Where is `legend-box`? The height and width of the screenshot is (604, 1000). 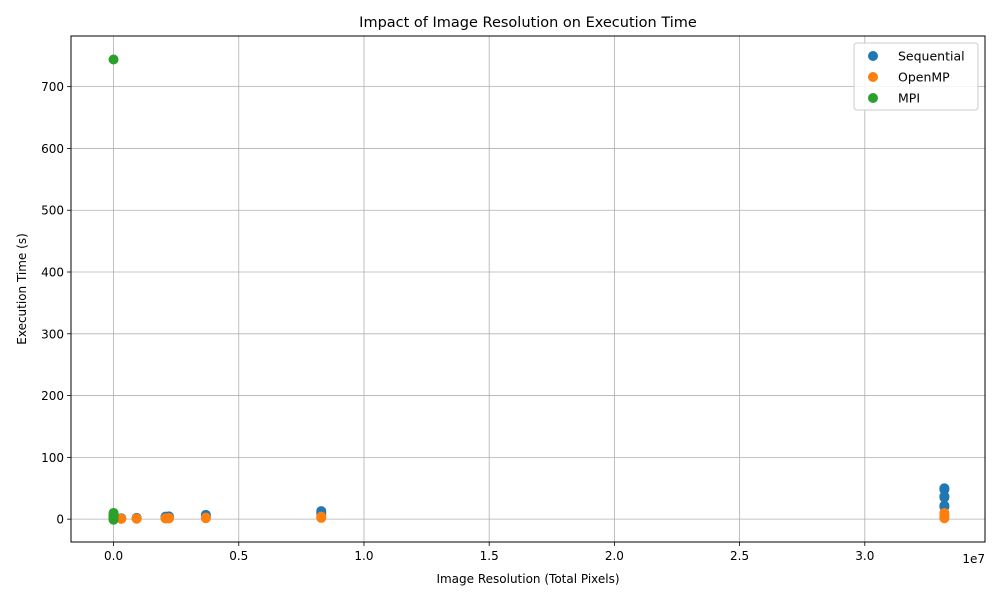
legend-box is located at coordinates (916, 76).